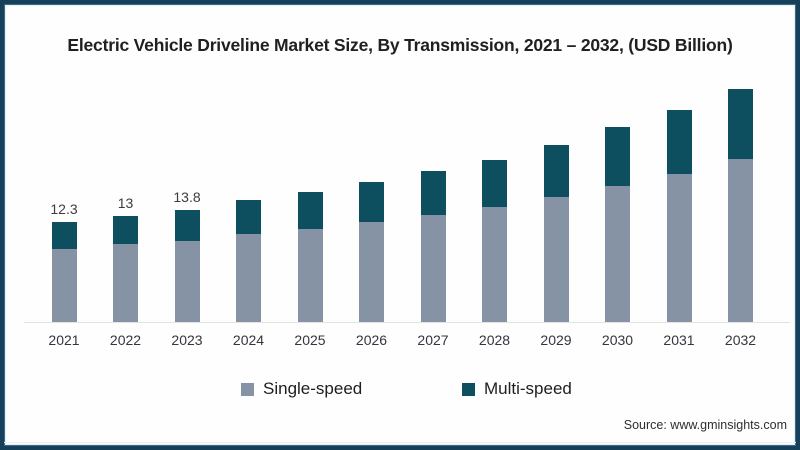 The height and width of the screenshot is (450, 800). I want to click on x-axis-baseline, so click(407, 322).